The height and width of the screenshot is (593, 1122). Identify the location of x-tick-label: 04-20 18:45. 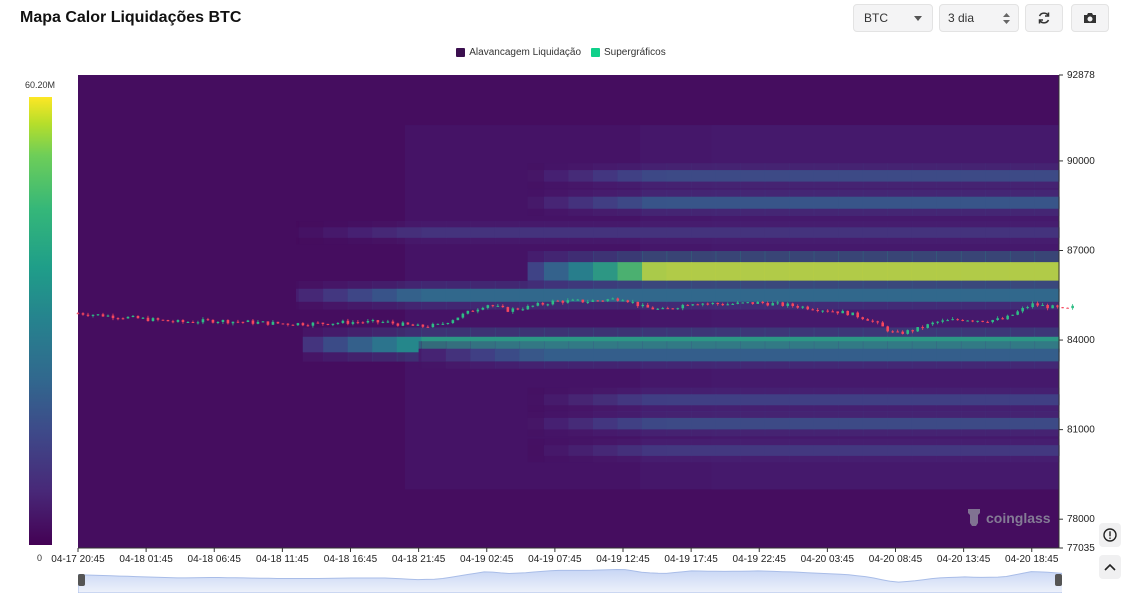
(1032, 559).